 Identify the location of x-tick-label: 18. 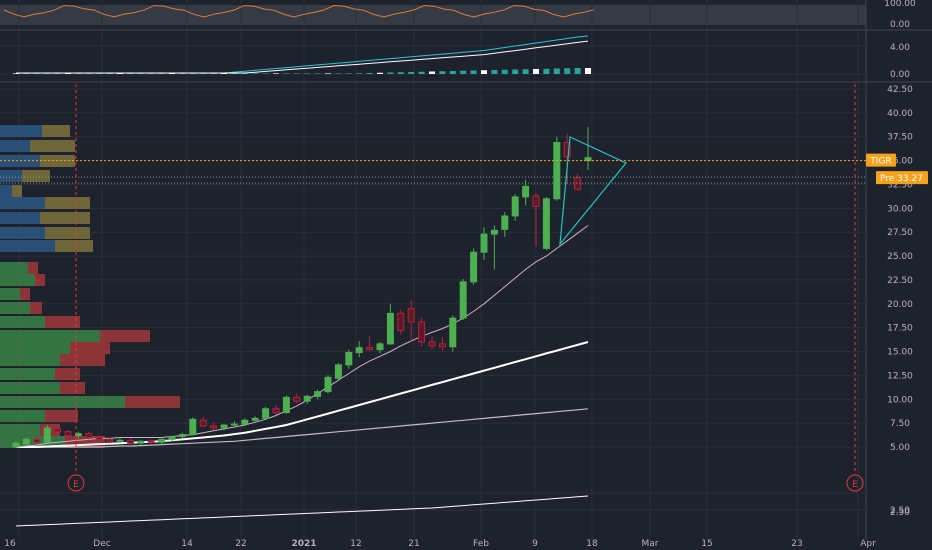
(592, 544).